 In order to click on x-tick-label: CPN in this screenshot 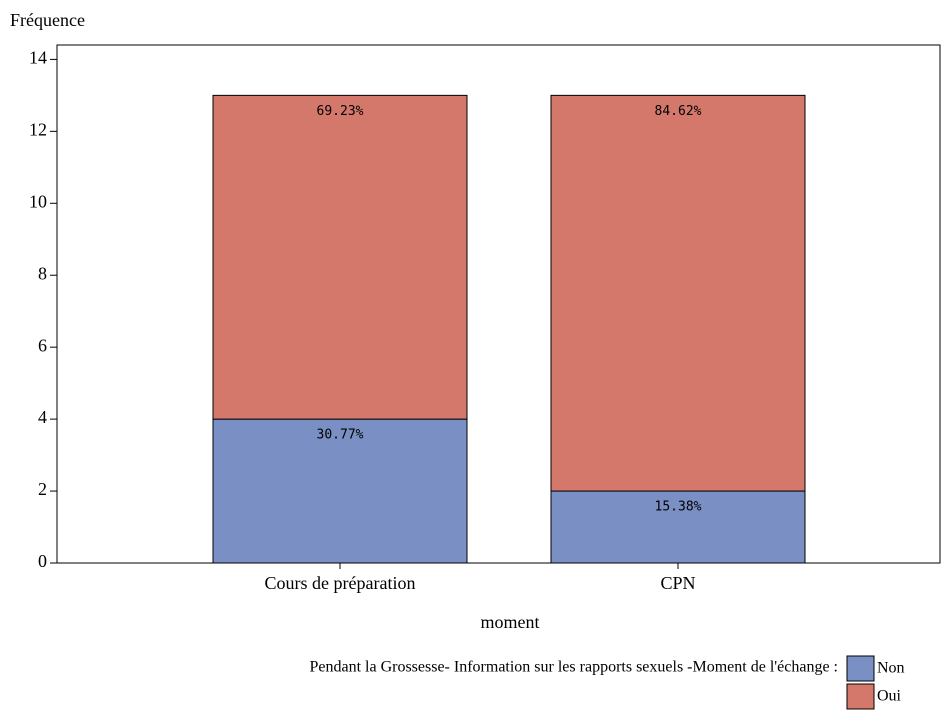, I will do `click(677, 583)`.